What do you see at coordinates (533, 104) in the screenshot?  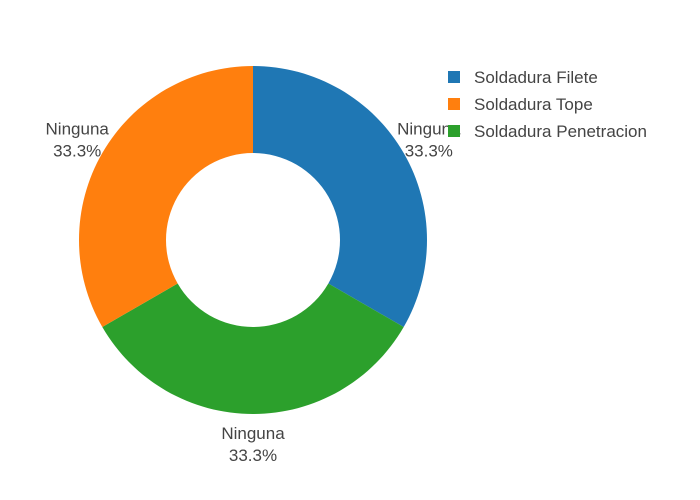 I see `legend-label-tope: Soldadura Tope` at bounding box center [533, 104].